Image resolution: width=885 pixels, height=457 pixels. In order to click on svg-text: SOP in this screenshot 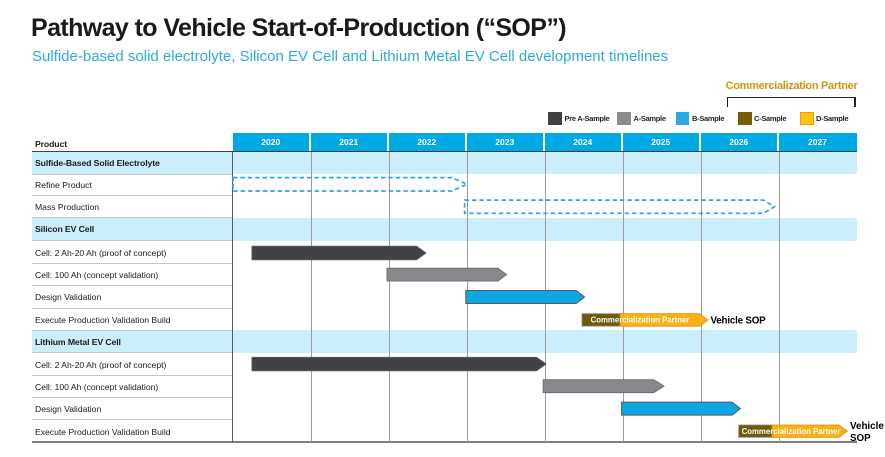, I will do `click(860, 438)`.